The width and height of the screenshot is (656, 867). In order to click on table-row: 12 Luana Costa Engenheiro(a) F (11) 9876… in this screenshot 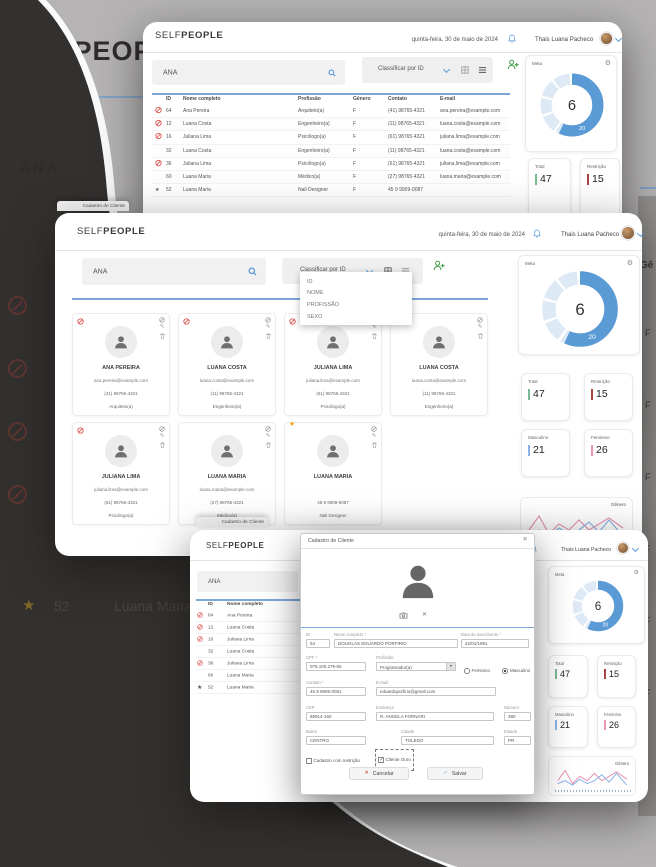, I will do `click(331, 125)`.